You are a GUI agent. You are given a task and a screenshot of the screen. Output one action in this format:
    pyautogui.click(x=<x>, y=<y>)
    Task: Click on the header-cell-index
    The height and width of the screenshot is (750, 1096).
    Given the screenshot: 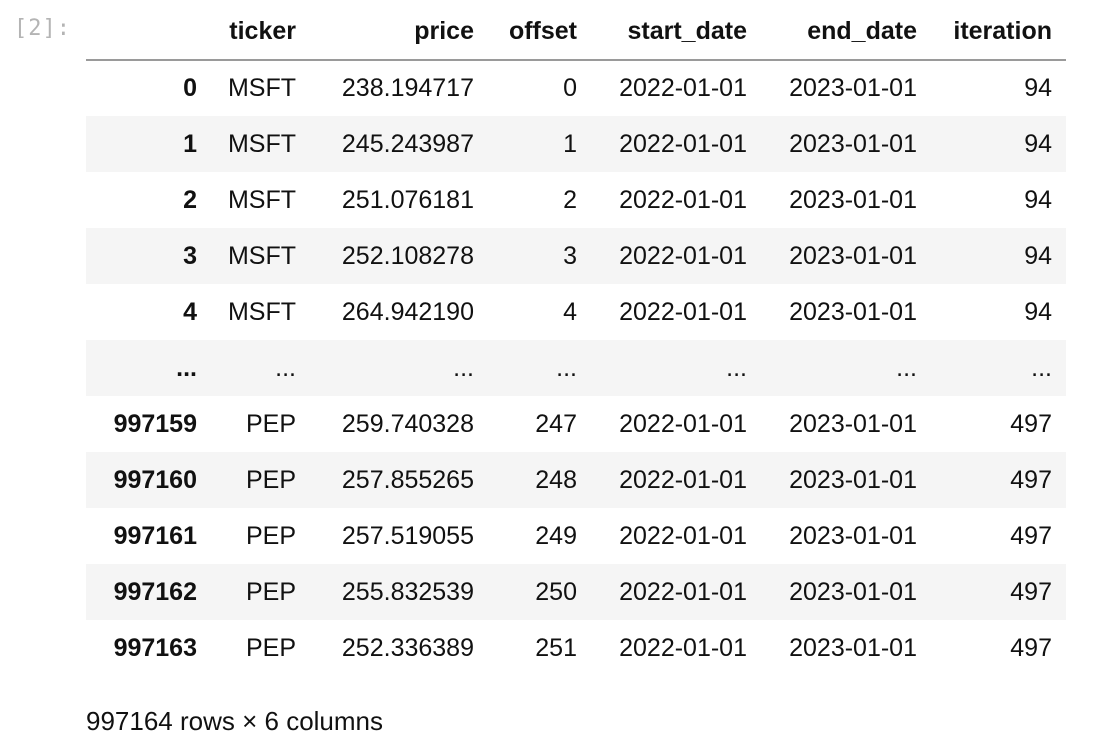 What is the action you would take?
    pyautogui.click(x=148, y=32)
    